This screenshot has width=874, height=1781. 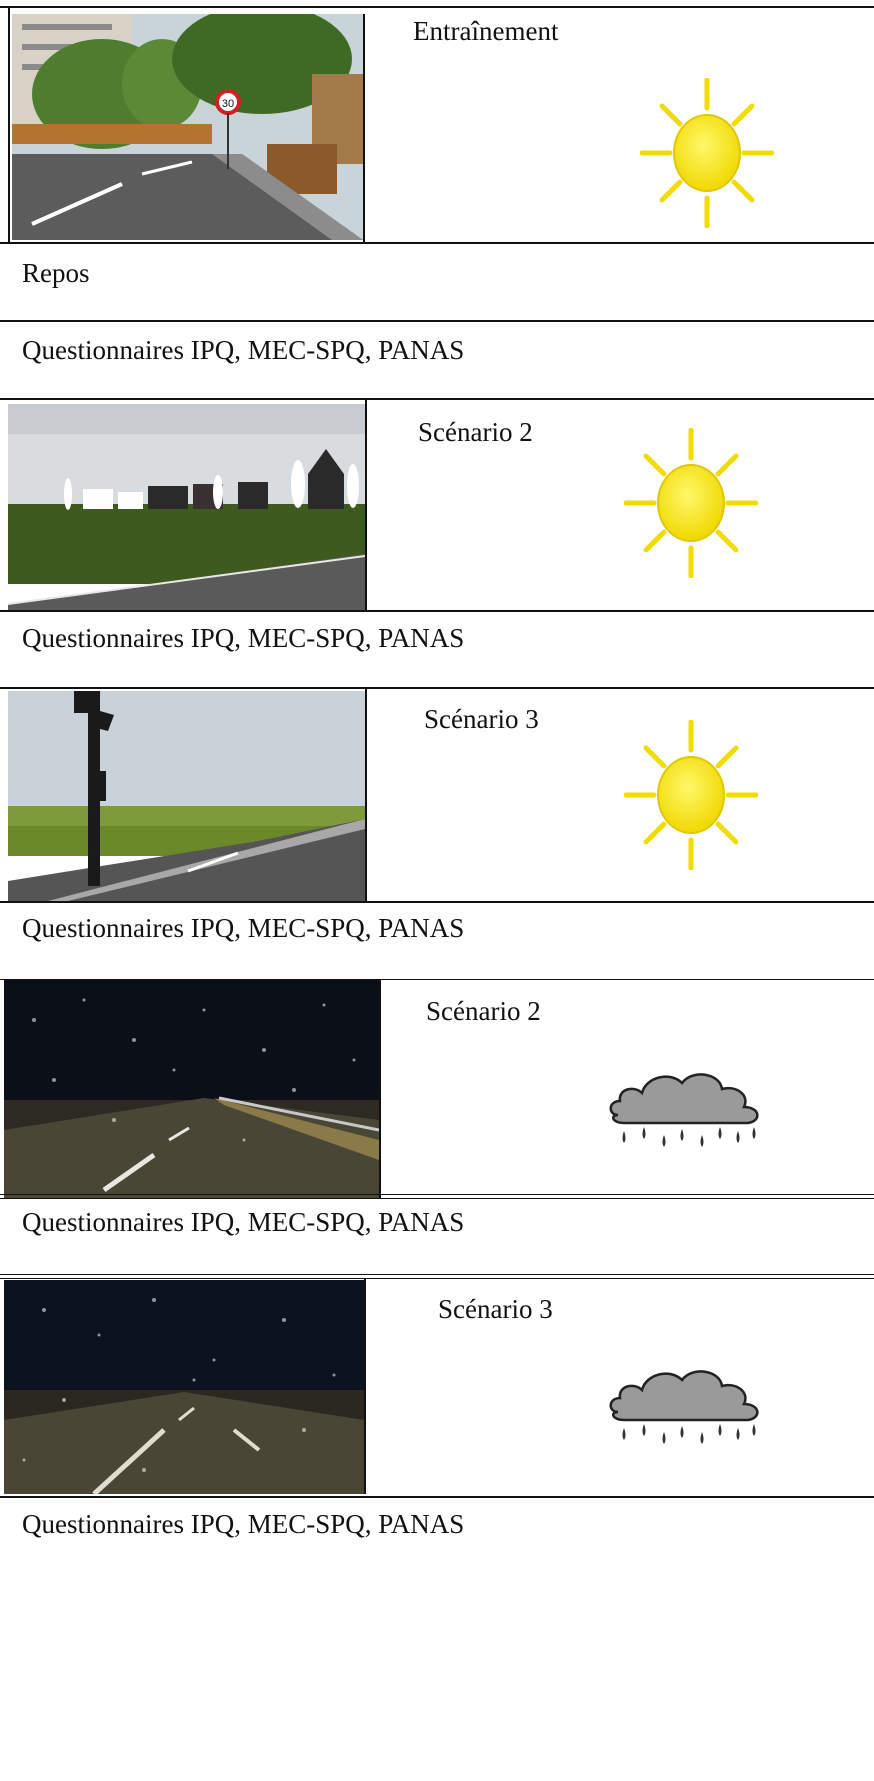 I want to click on table-top-border, so click(x=437, y=7).